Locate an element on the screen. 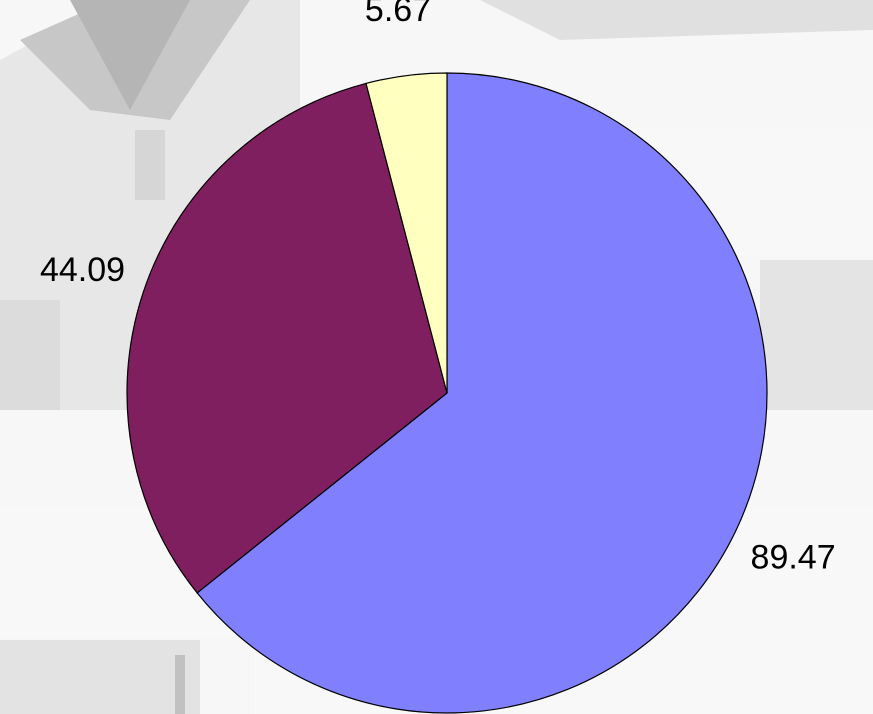 The width and height of the screenshot is (873, 714). data-label: 44.09 is located at coordinates (82, 270).